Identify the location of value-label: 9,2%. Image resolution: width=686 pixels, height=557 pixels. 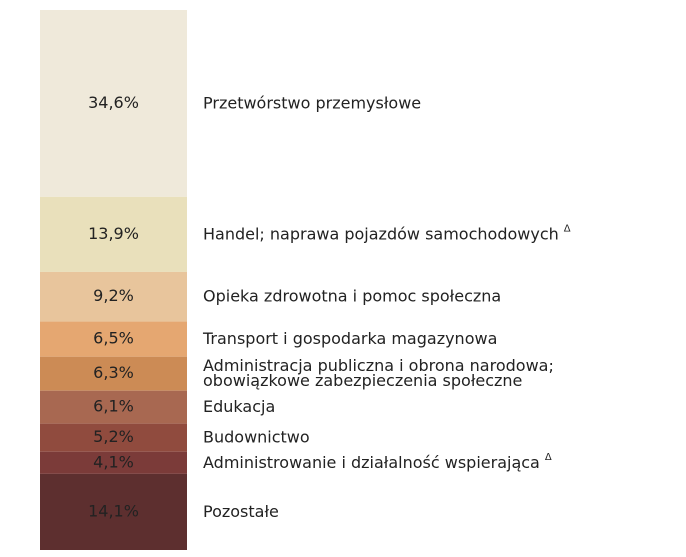
(113, 295).